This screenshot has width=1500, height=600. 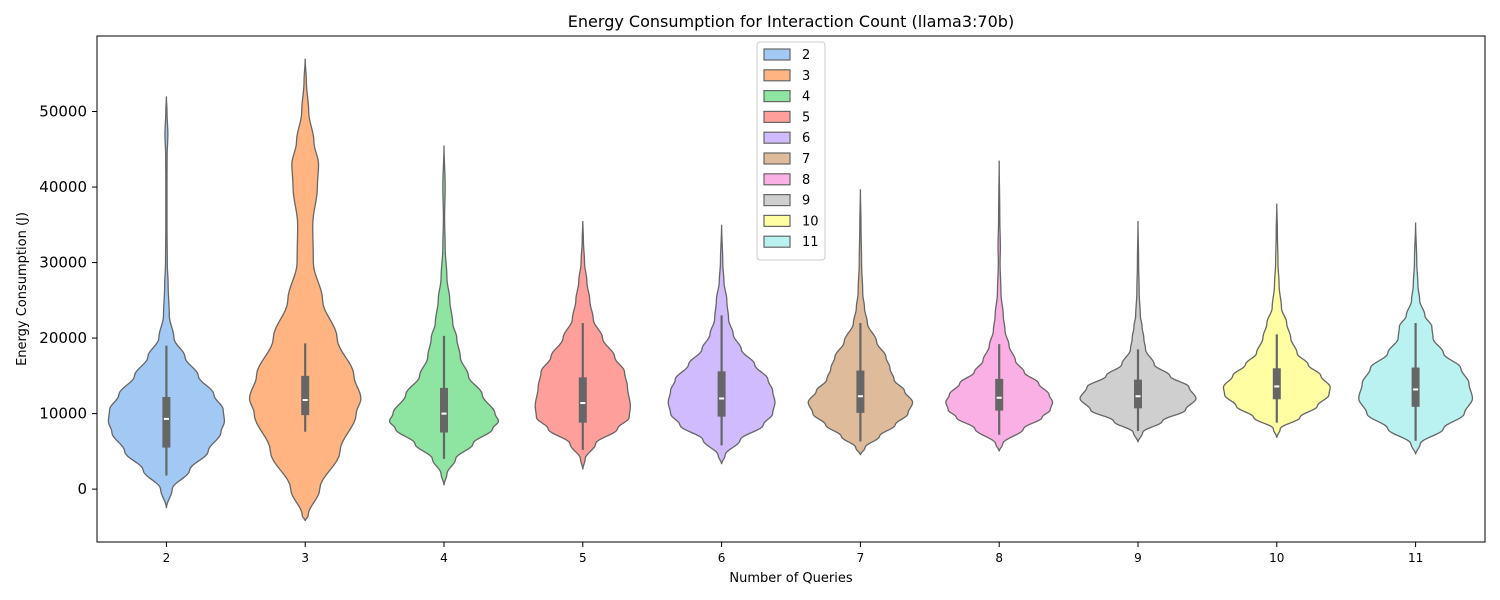 What do you see at coordinates (810, 221) in the screenshot?
I see `legend-label-10: 10` at bounding box center [810, 221].